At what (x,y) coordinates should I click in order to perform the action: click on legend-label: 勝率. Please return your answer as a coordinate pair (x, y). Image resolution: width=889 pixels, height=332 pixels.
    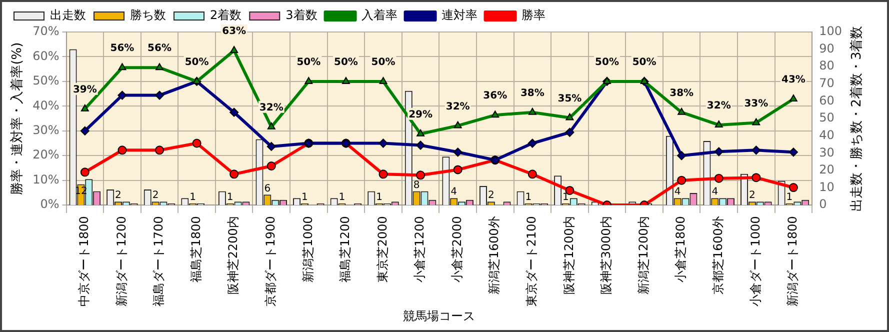
    Looking at the image, I should click on (533, 15).